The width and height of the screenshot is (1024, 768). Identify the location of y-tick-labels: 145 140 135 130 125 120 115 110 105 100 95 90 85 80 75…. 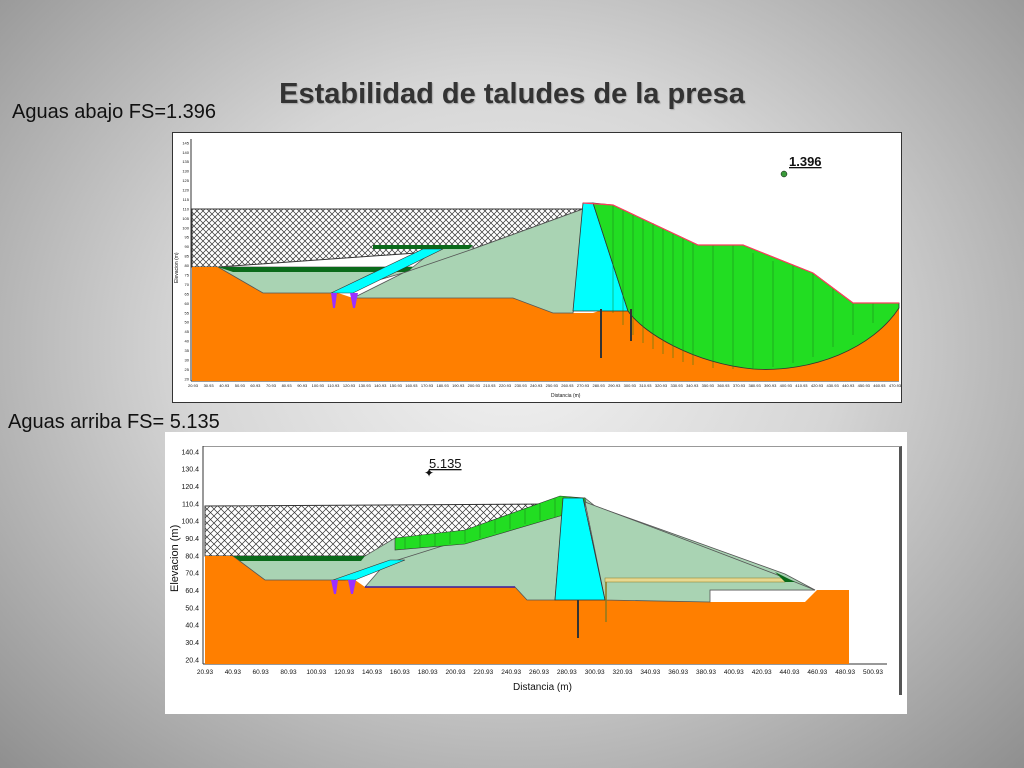
(185, 260).